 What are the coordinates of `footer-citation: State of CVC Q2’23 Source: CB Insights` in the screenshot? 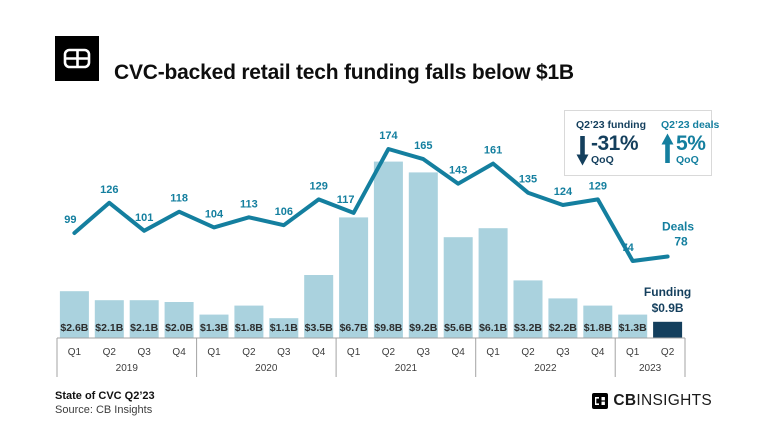 It's located at (105, 403).